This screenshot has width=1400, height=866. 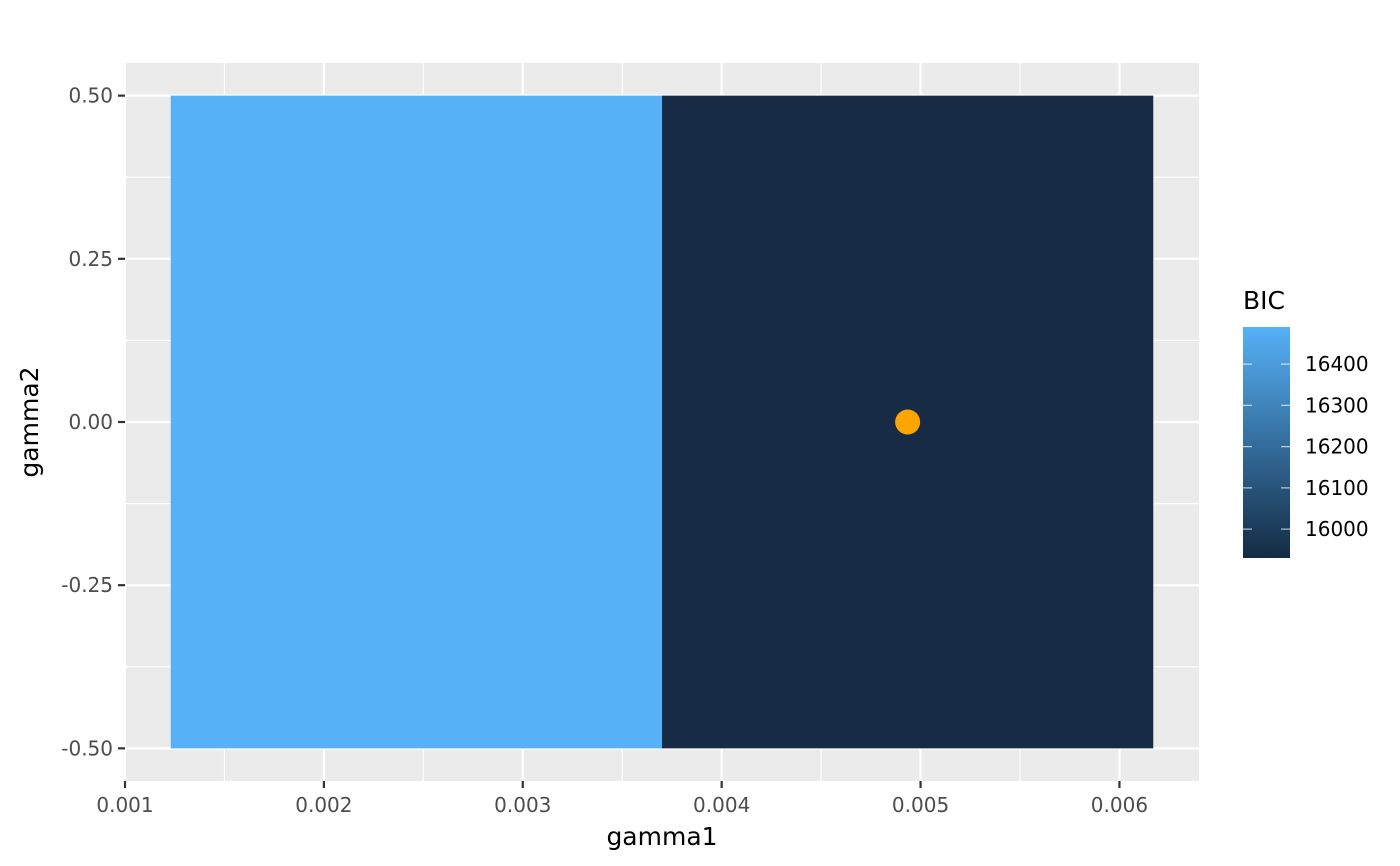 What do you see at coordinates (90, 422) in the screenshot?
I see `y-tick-label: 0.00` at bounding box center [90, 422].